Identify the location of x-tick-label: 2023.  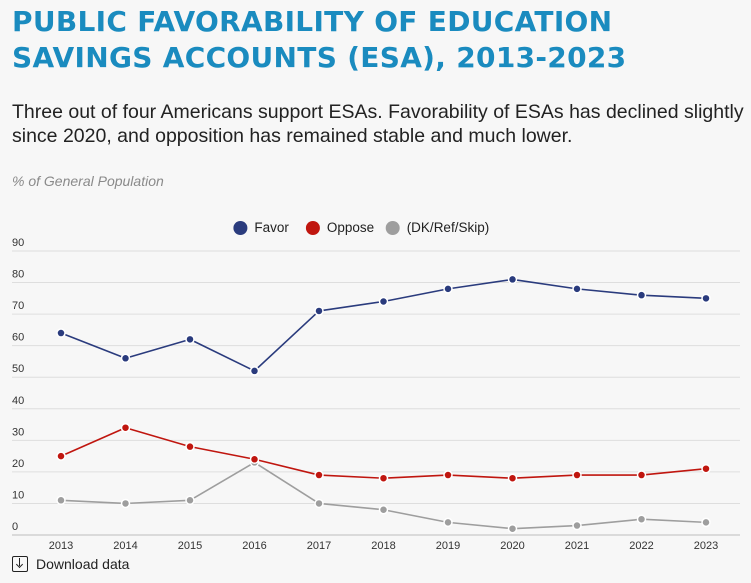
(706, 545).